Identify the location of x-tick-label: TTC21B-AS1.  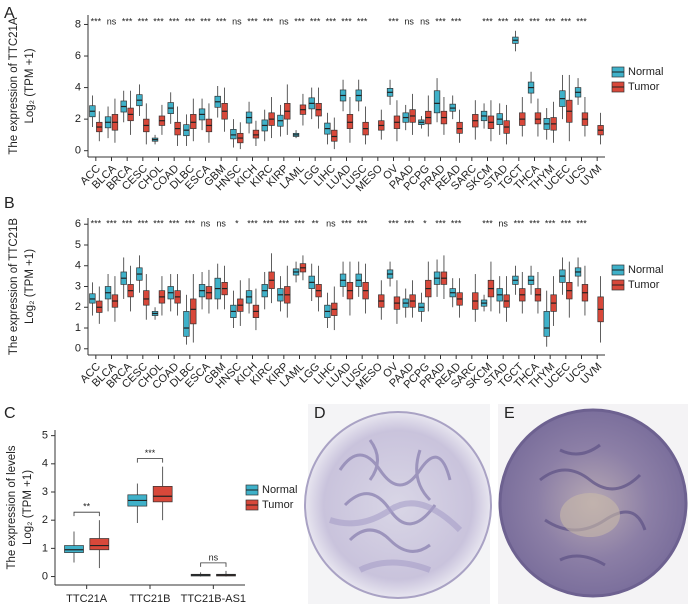
(213, 599).